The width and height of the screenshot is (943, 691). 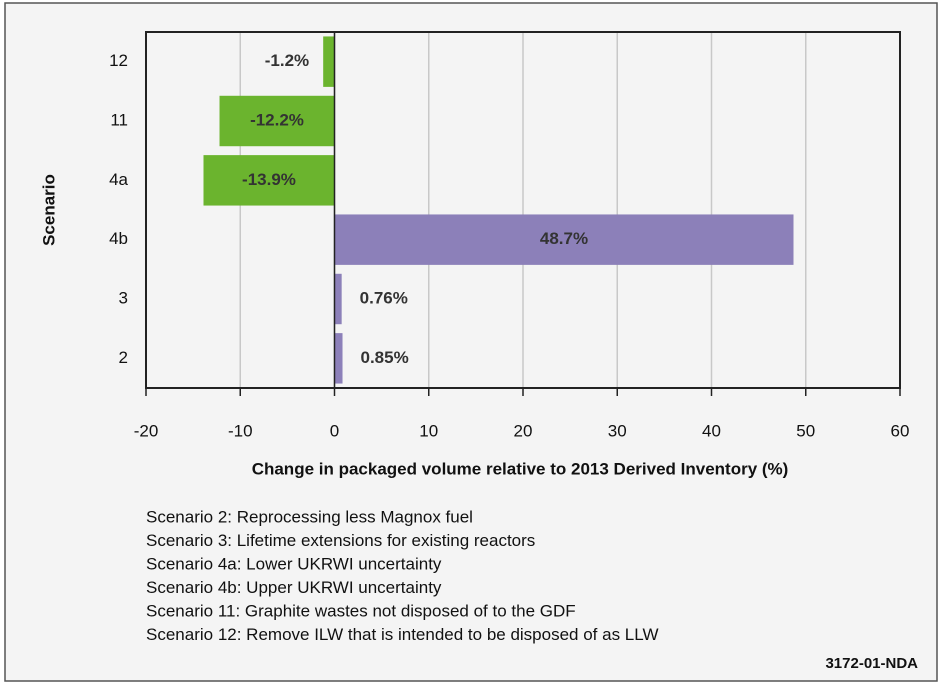 I want to click on value-label: -12.2%, so click(x=277, y=119).